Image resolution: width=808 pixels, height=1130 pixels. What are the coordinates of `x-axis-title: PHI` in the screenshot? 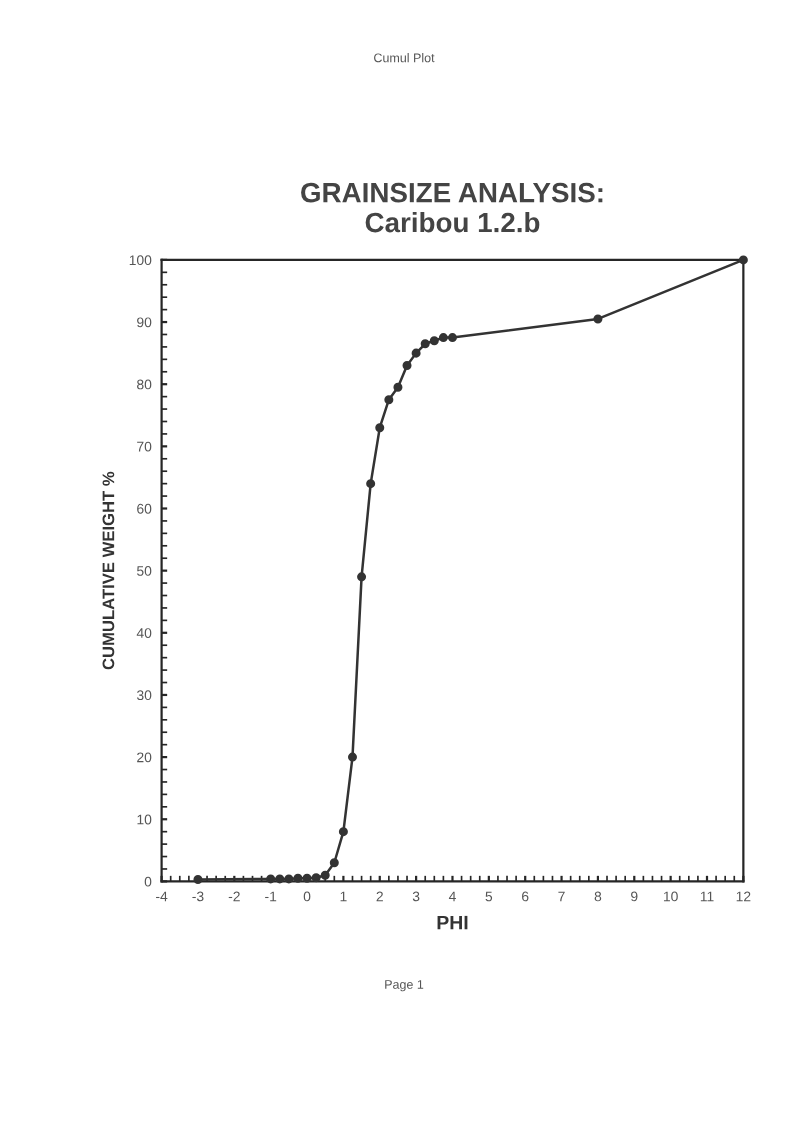 It's located at (452, 922).